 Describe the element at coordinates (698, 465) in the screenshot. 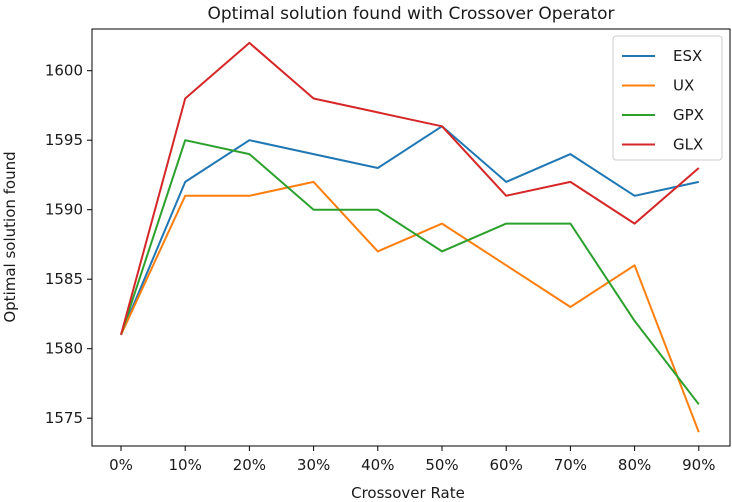

I see `x-tick-label: 90%` at that location.